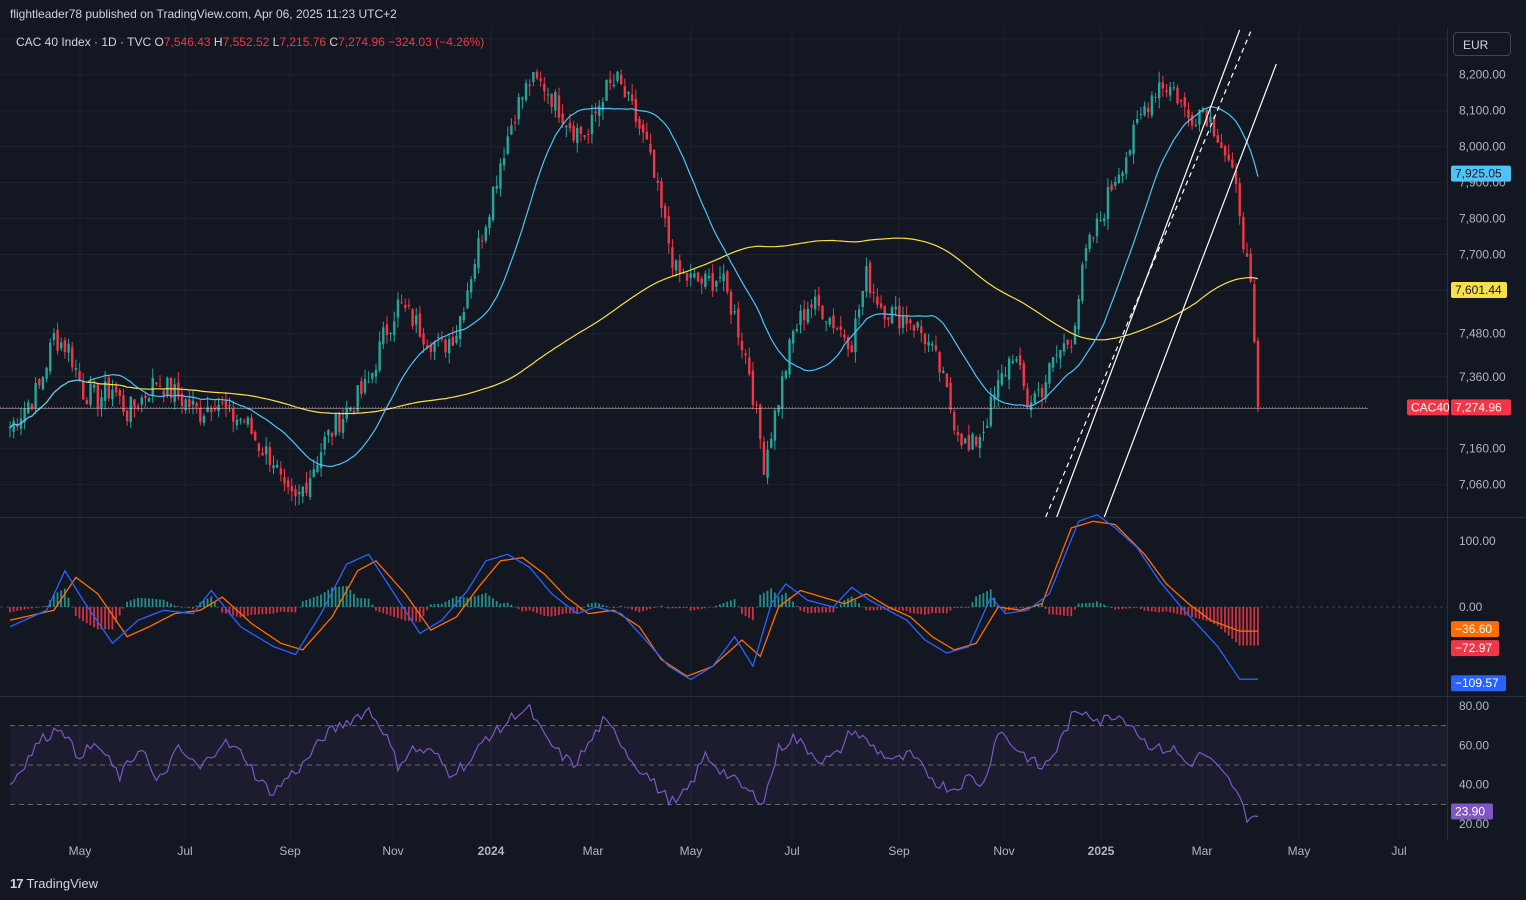 Image resolution: width=1526 pixels, height=900 pixels. Describe the element at coordinates (1482, 449) in the screenshot. I see `price-tick-label: 7,160.00` at that location.